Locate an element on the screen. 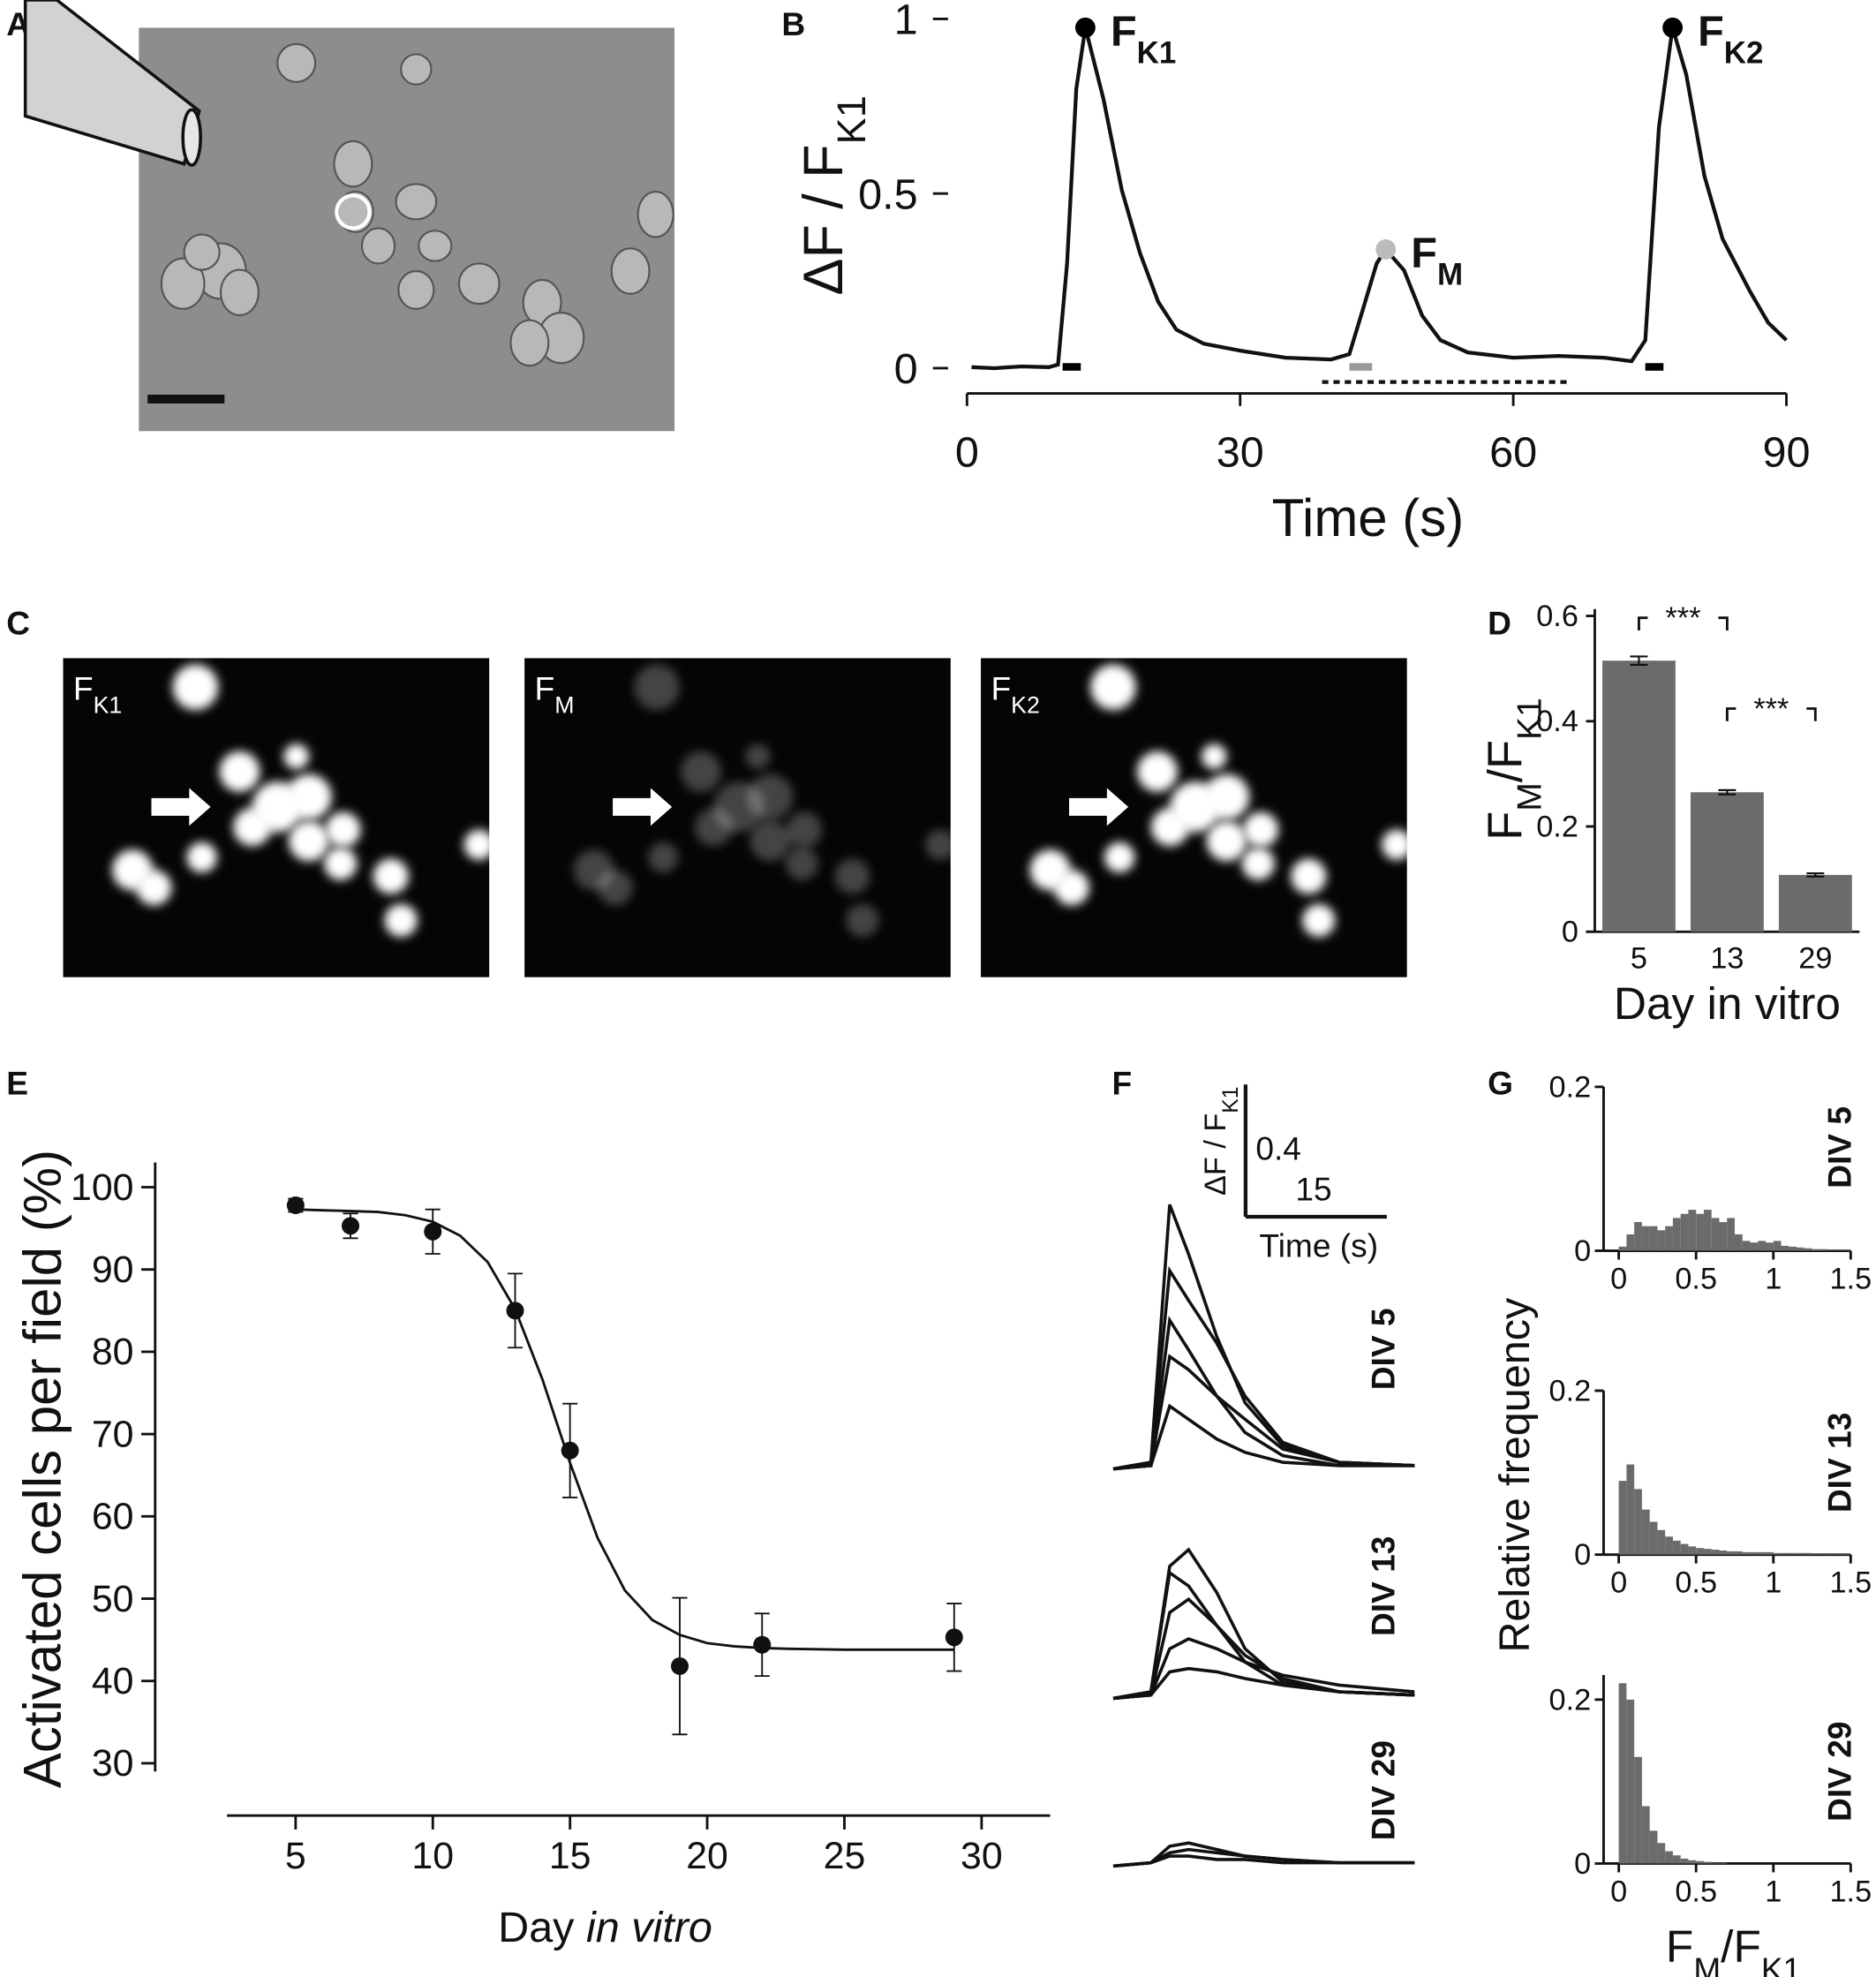 The image size is (1876, 1977). y-tick-label: 50 is located at coordinates (113, 1599).